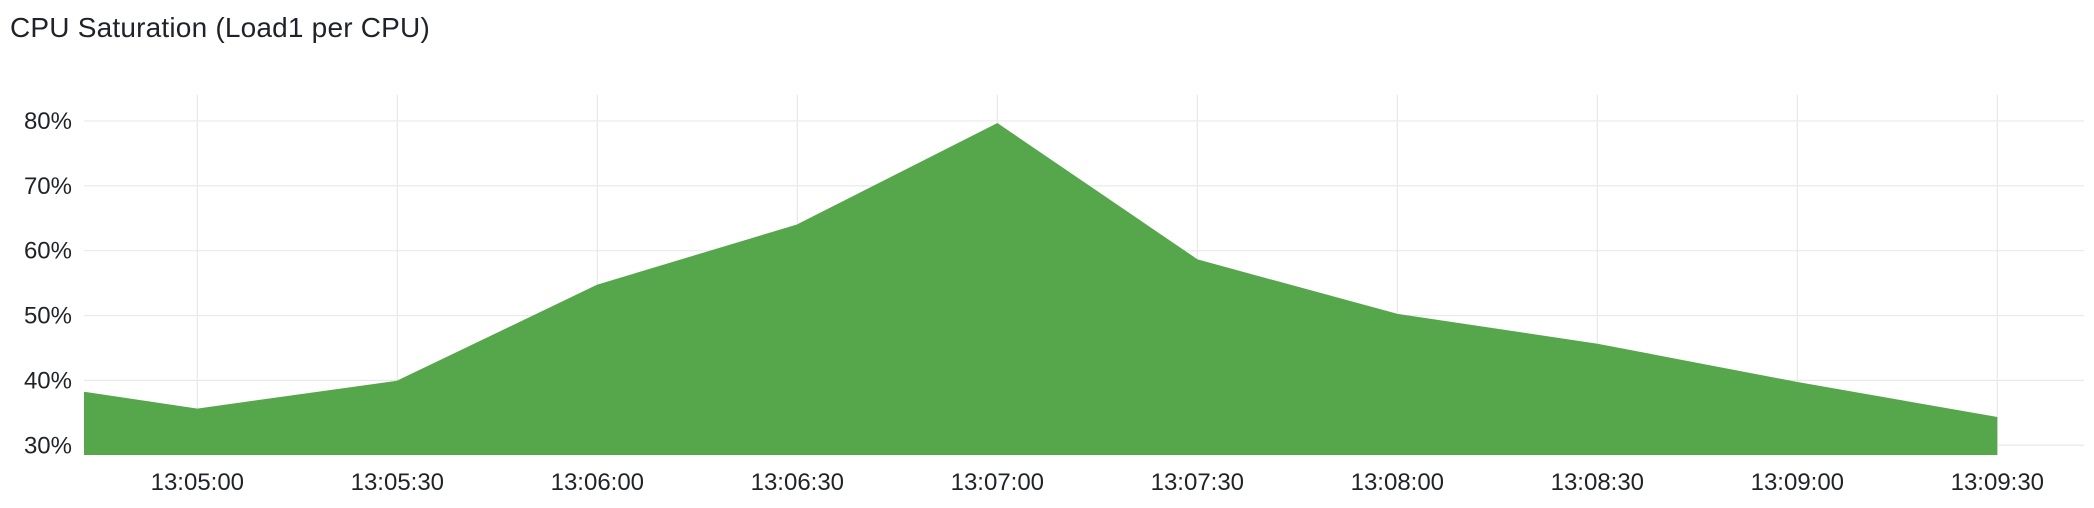  Describe the element at coordinates (48, 186) in the screenshot. I see `y-tick-label: 70%` at that location.